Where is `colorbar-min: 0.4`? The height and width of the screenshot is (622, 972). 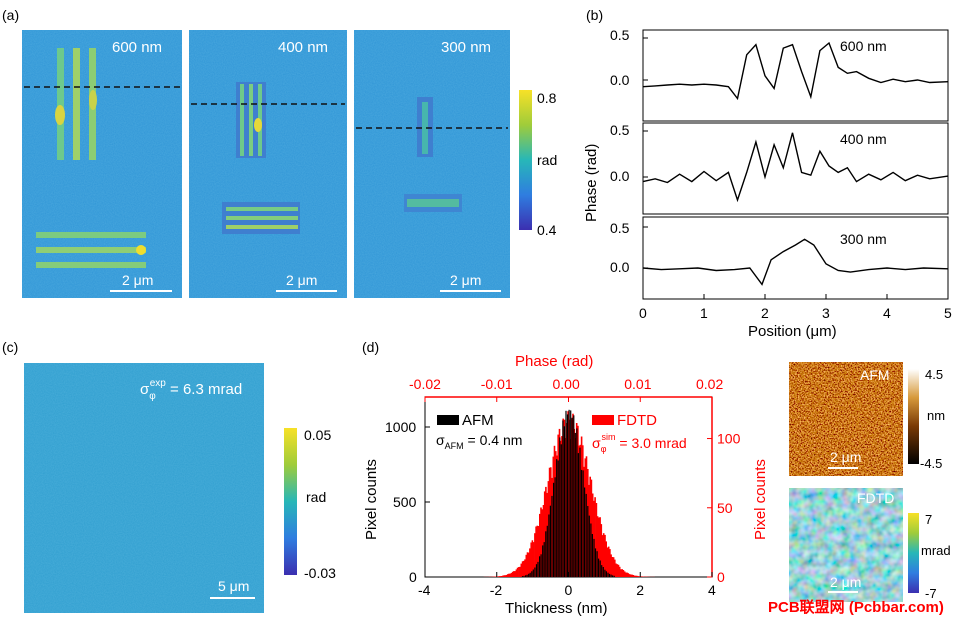
colorbar-min: 0.4 is located at coordinates (547, 230).